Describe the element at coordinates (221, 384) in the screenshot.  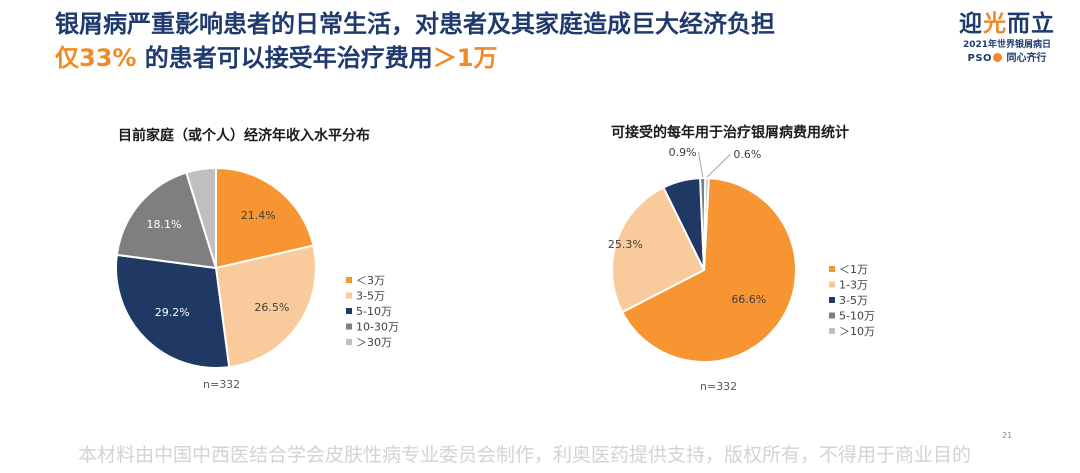
I see `chart-1-sample-size: n=332` at that location.